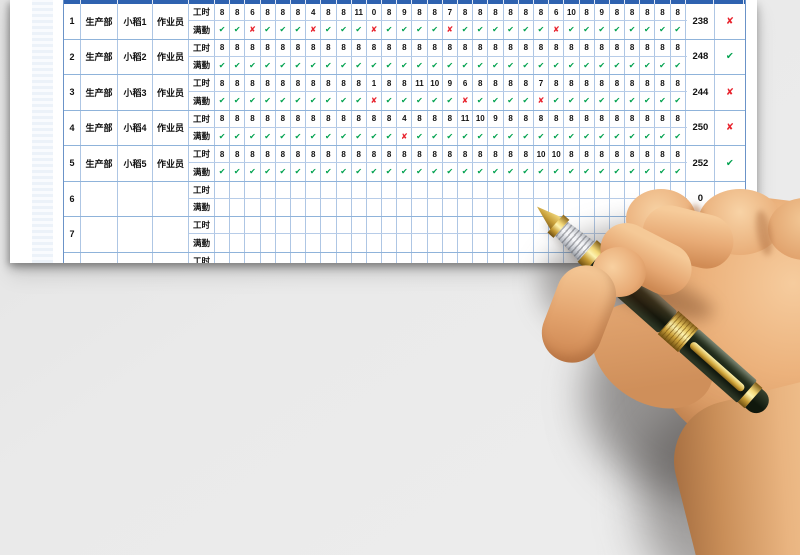  I want to click on cell-hours-value: 4, so click(405, 118).